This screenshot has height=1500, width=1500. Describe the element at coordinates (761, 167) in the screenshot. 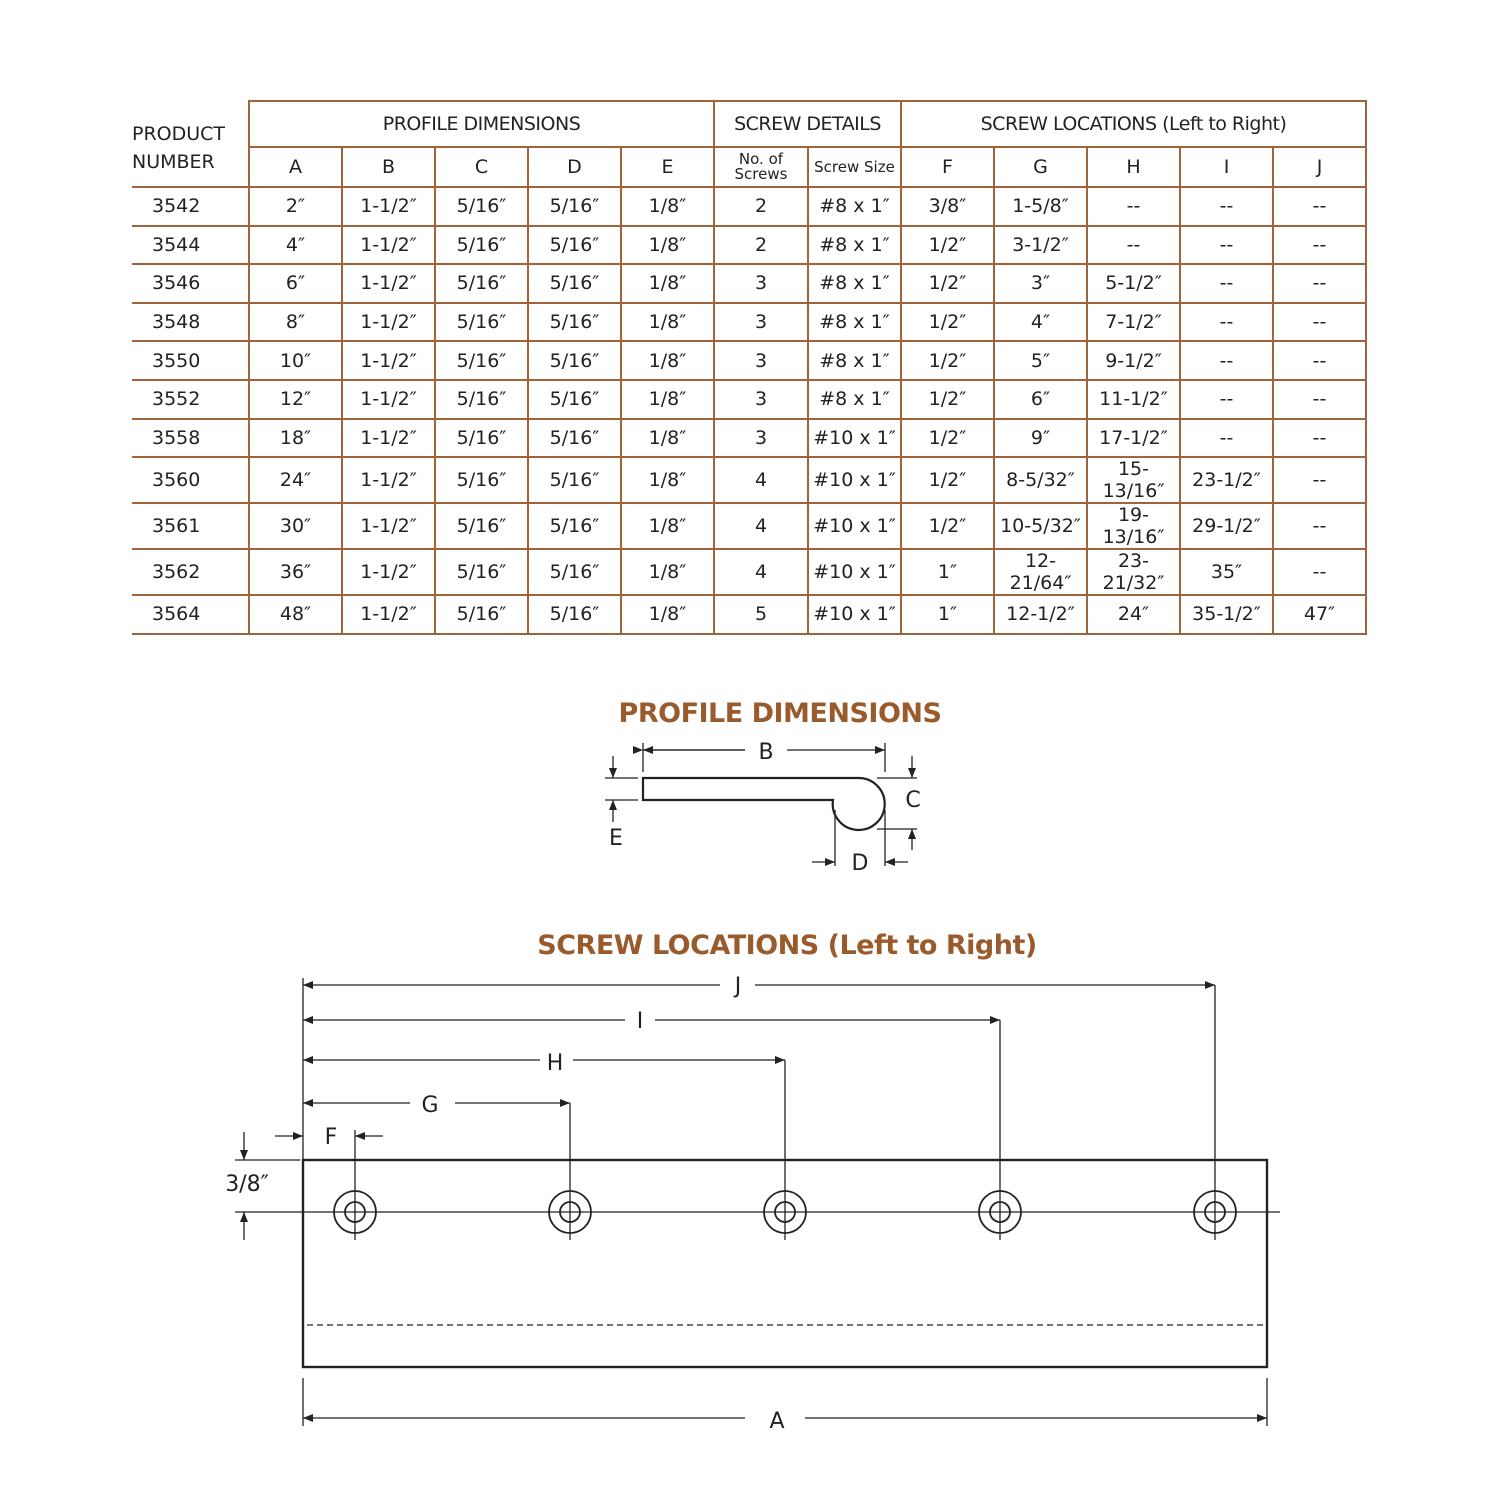

I see `column-header-no-of-screws: No. of Screws` at that location.